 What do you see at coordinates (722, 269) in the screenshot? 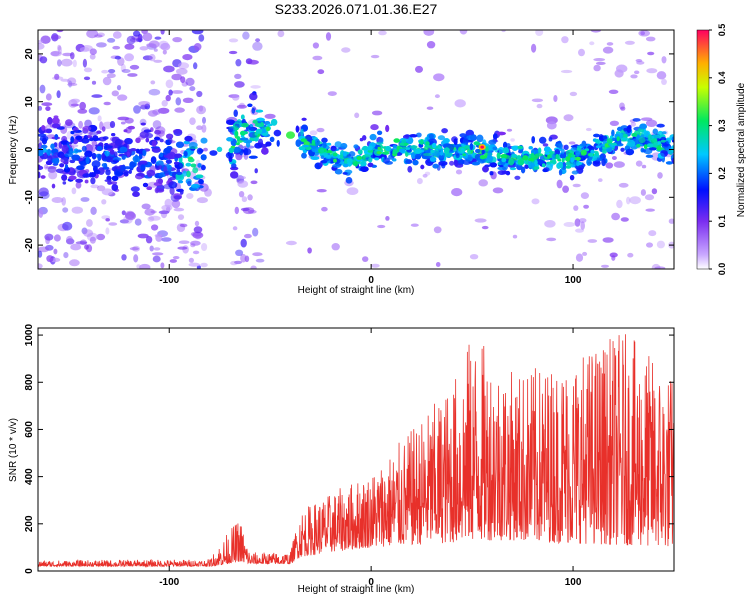
I see `colorbar-tick-label: 0.0` at bounding box center [722, 269].